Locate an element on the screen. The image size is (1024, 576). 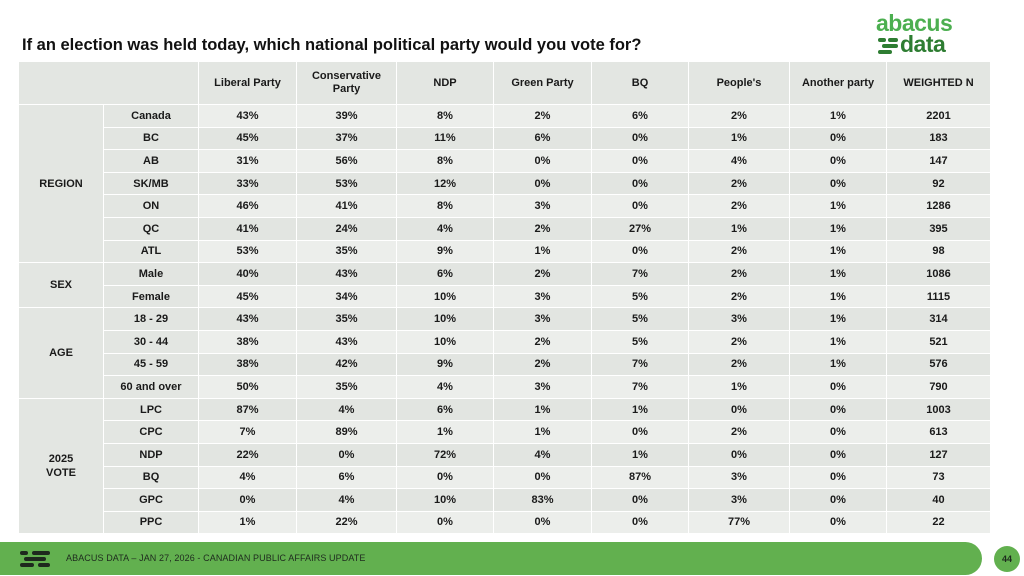
table-row: AB 31% 56% 8% 0% 0% 4% 0% 147 is located at coordinates (505, 161).